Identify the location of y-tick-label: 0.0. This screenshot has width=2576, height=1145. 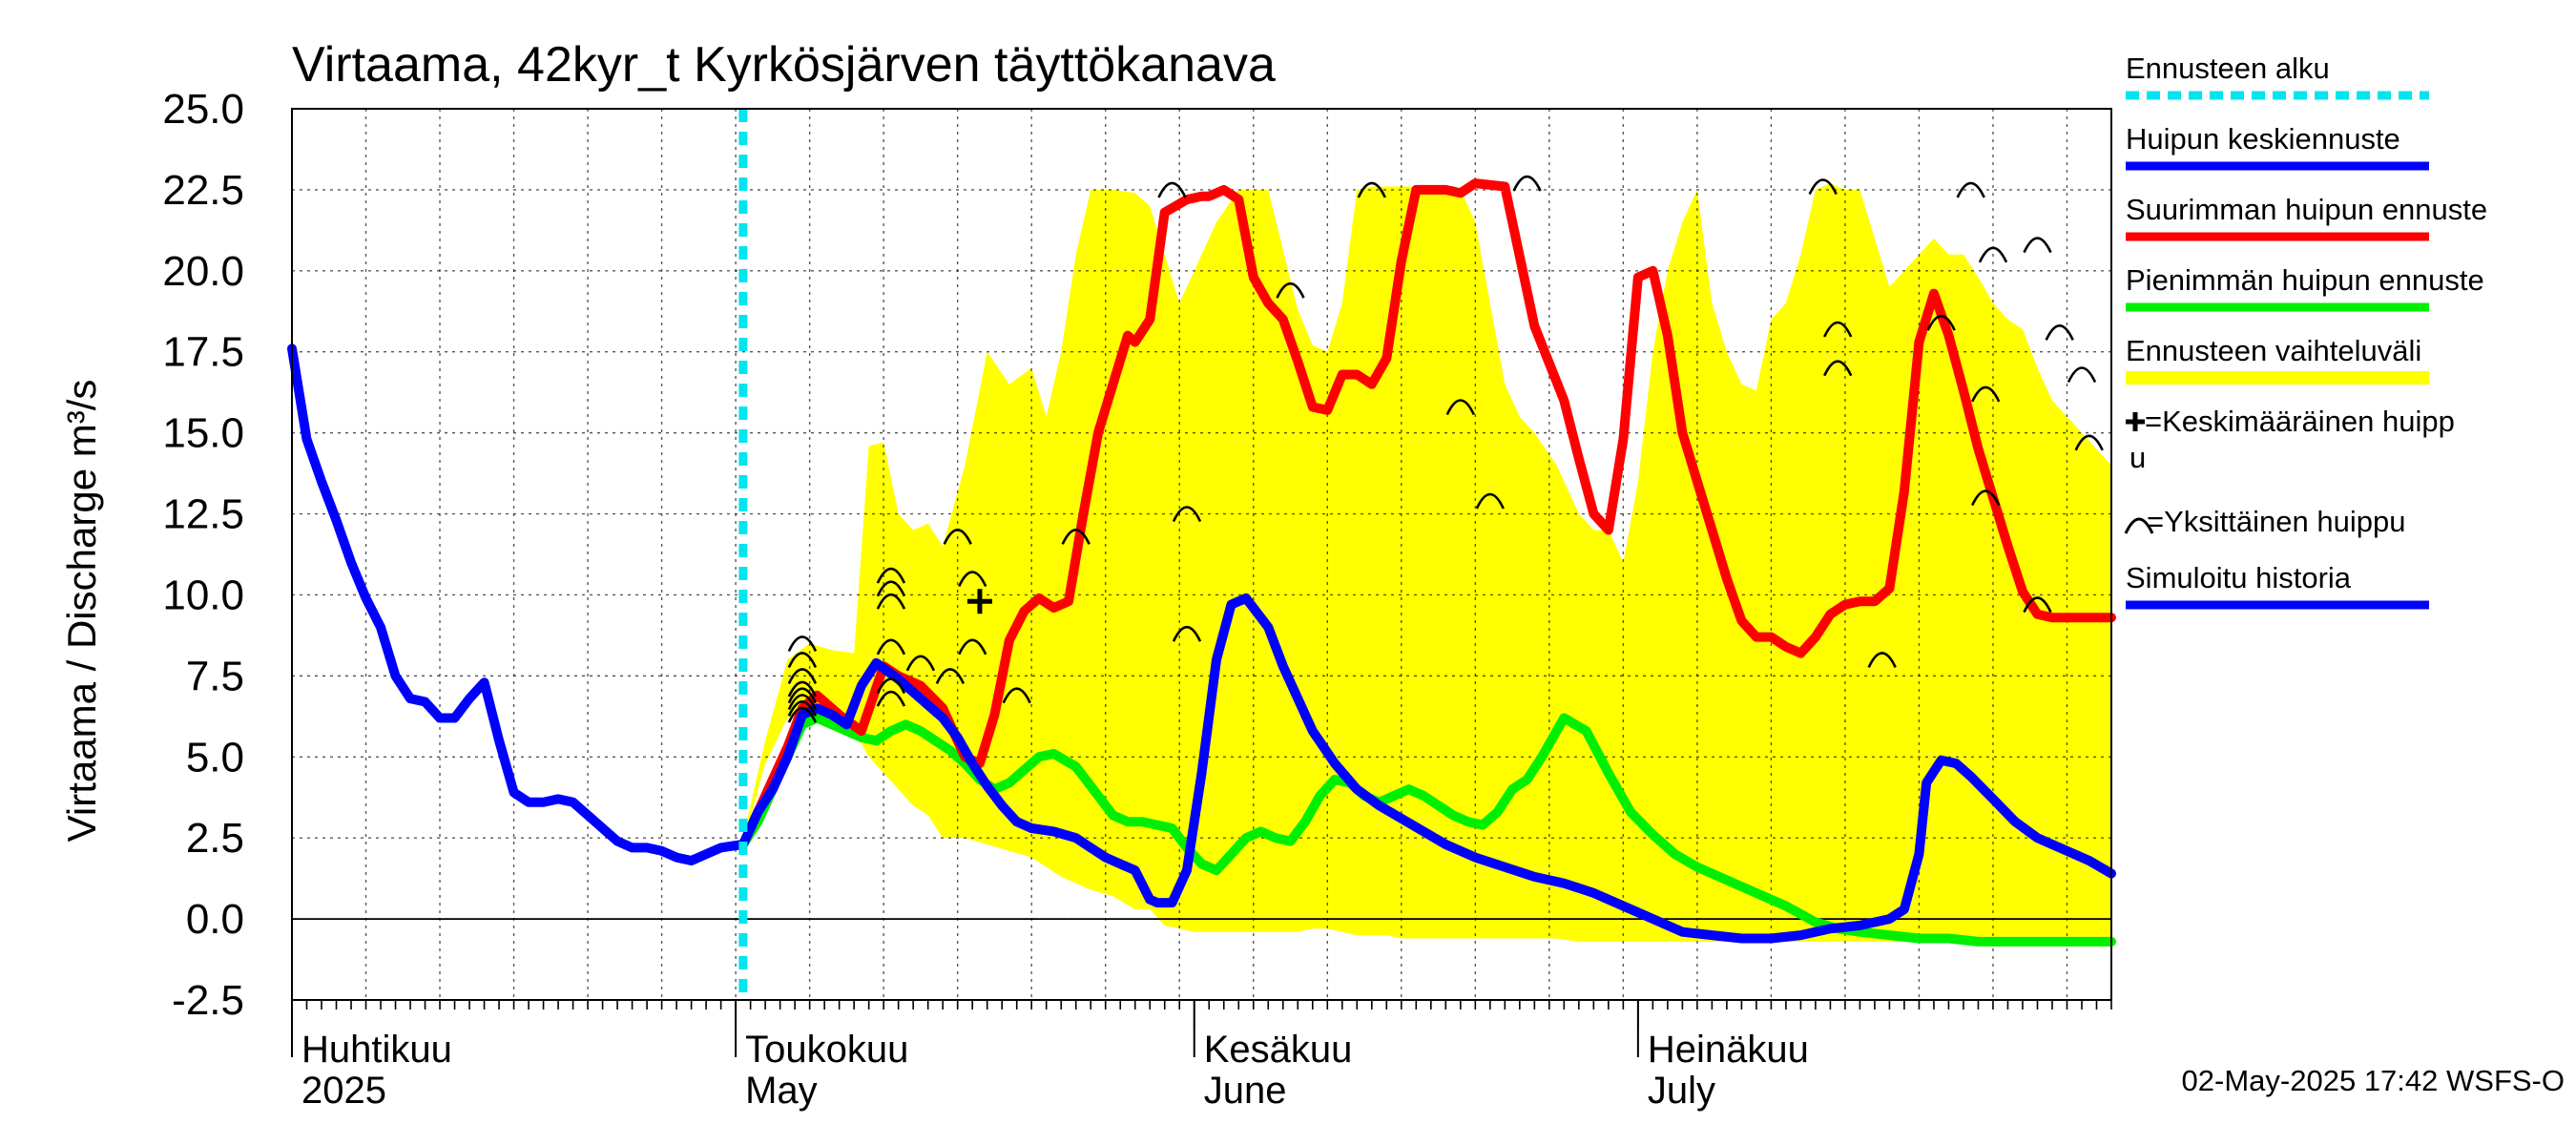
(215, 920).